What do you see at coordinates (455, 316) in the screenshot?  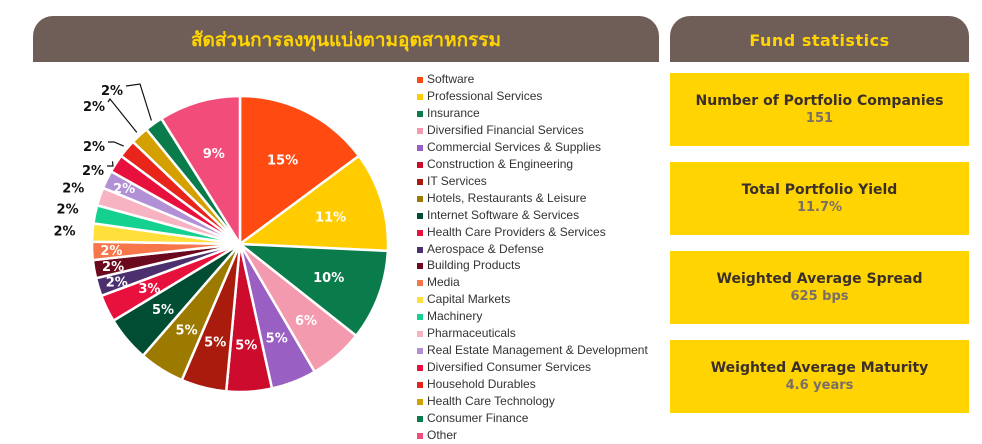 I see `legend-label: Machinery` at bounding box center [455, 316].